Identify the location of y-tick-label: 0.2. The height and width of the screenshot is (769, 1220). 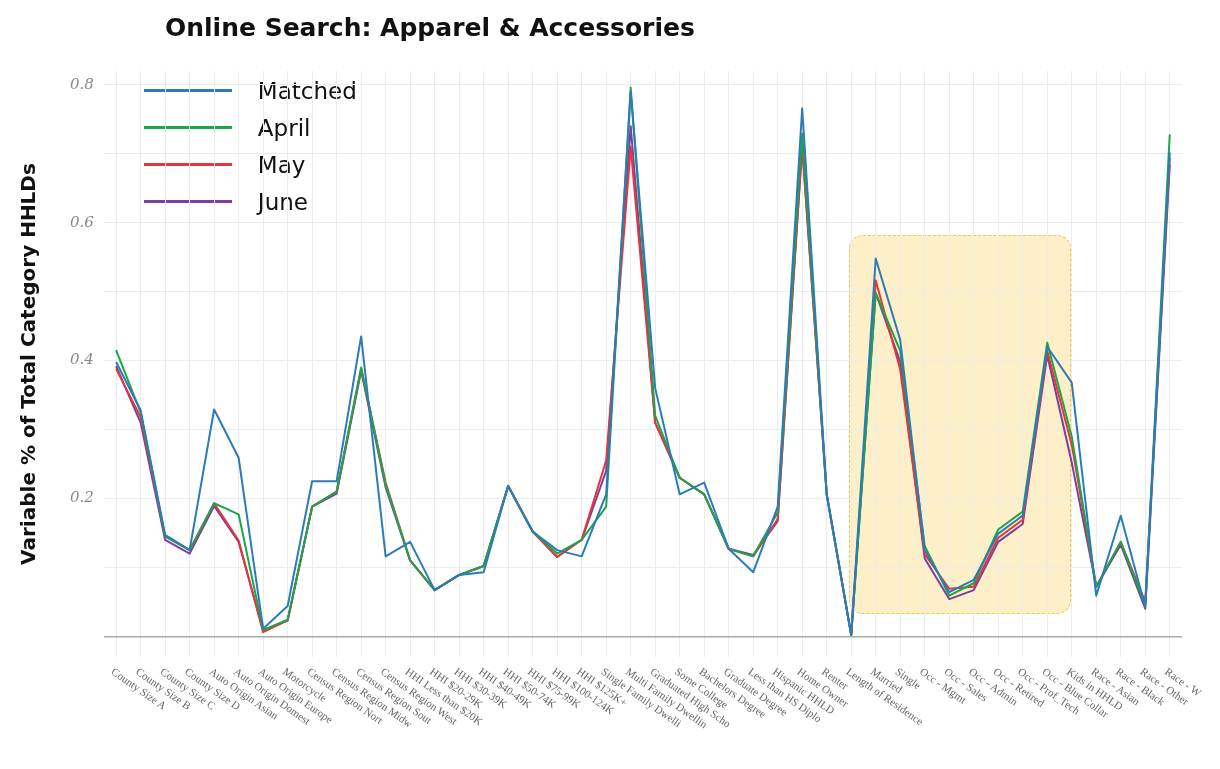
(82, 497).